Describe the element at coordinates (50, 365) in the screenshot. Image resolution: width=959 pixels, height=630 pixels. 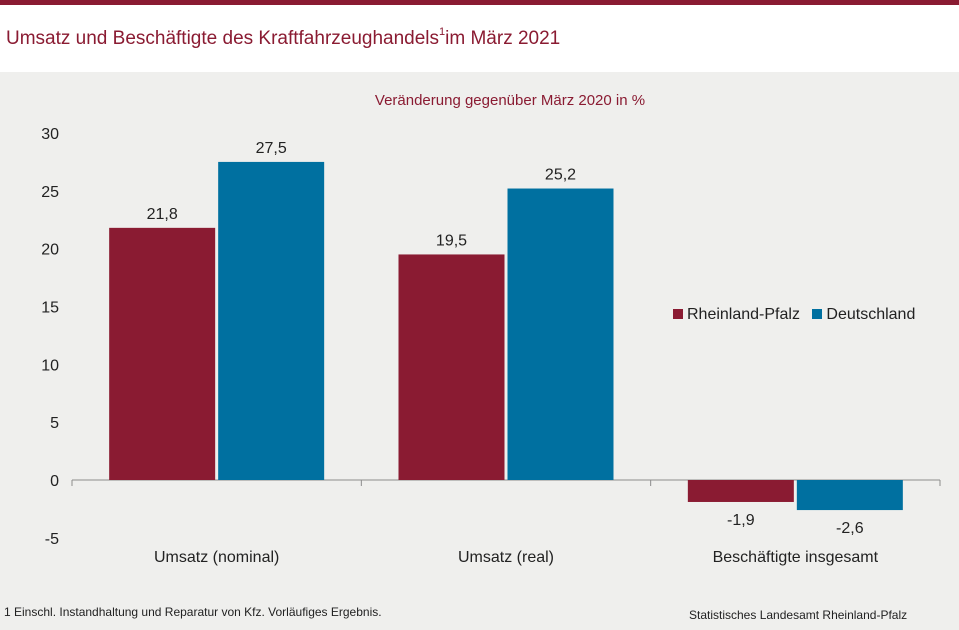
I see `y-tick-label: 10` at that location.